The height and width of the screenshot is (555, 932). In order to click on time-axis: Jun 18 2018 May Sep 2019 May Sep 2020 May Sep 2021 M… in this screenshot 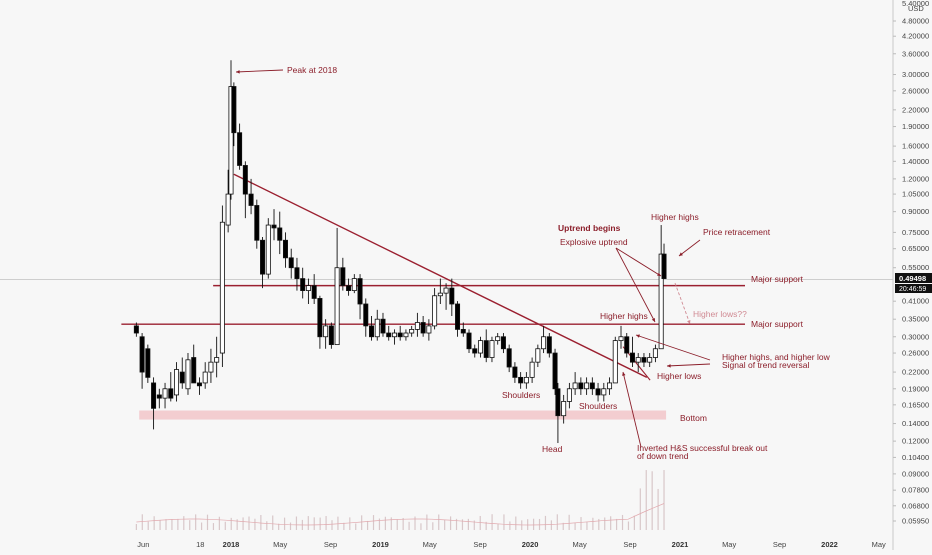, I will do `click(511, 544)`.